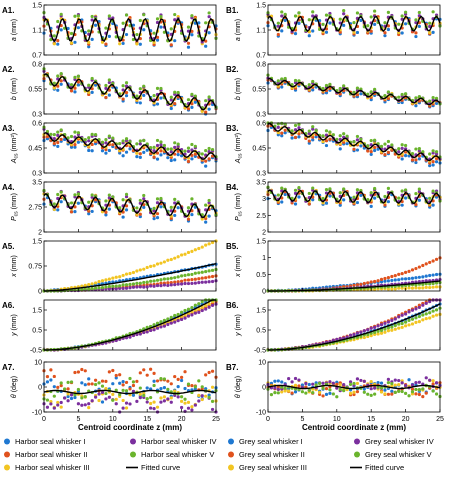 The height and width of the screenshot is (481, 451). Describe the element at coordinates (14, 89) in the screenshot. I see `axis-y-label: b (mm)` at that location.